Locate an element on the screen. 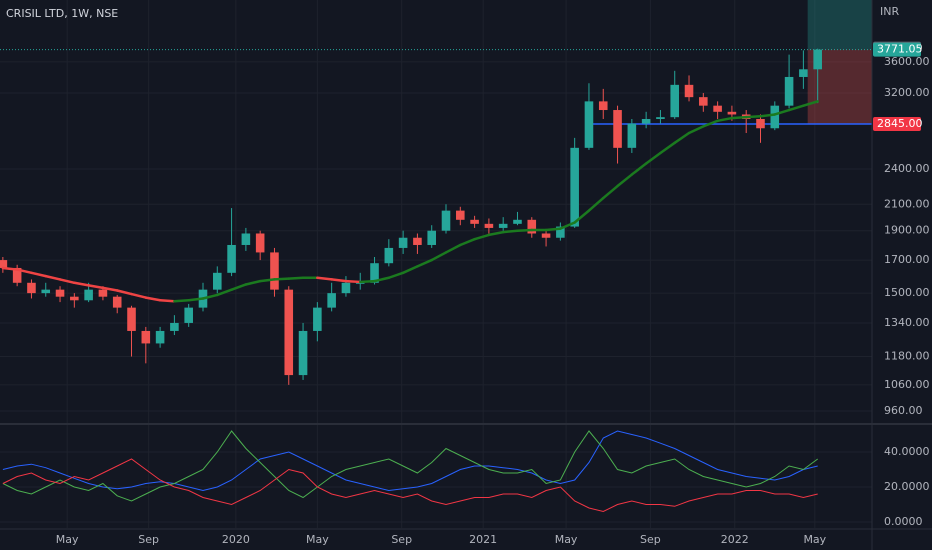  x-tick-label: 2022 is located at coordinates (735, 539).